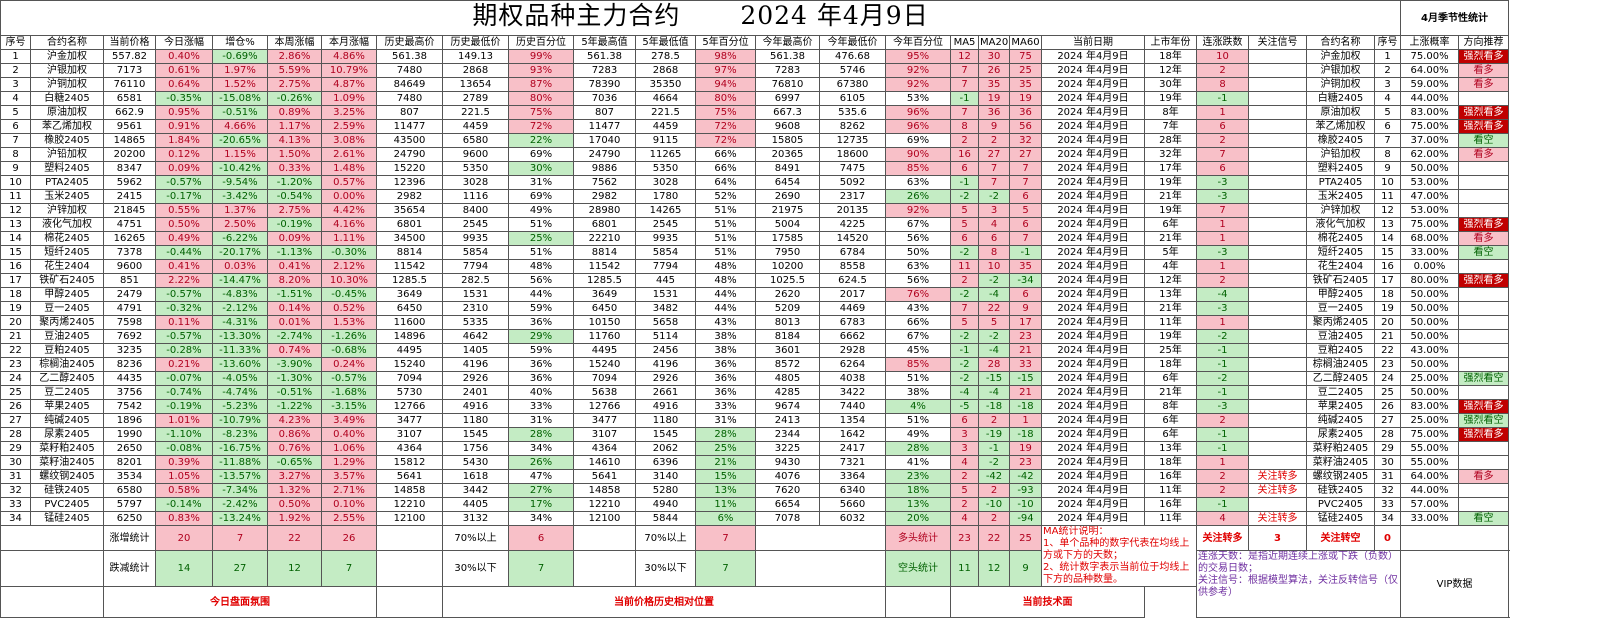 The width and height of the screenshot is (1614, 633). What do you see at coordinates (240, 196) in the screenshot?
I see `table-cell: -3.42%` at bounding box center [240, 196].